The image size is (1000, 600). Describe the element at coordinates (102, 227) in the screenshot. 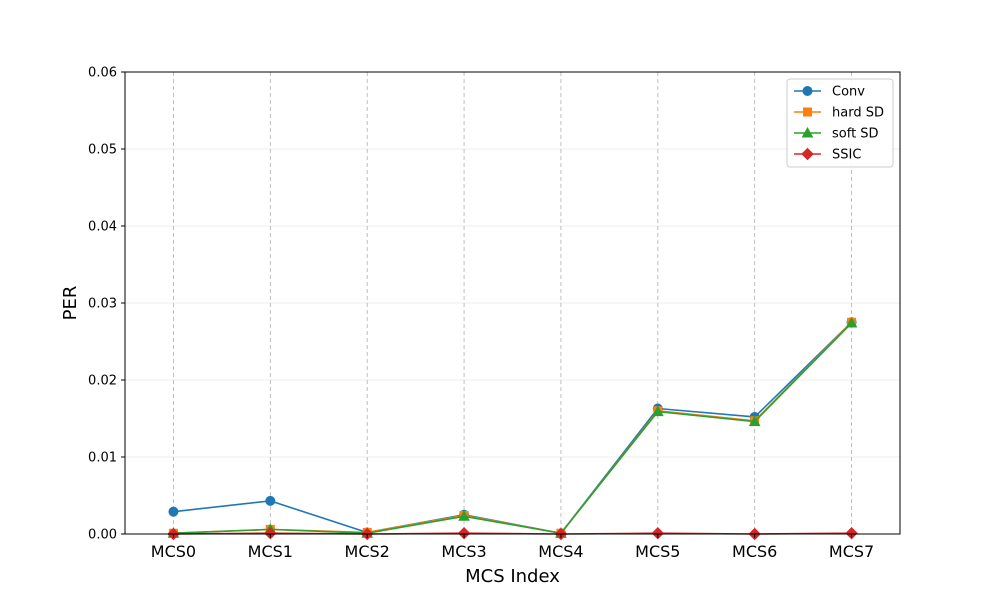

I see `y-tick-label: 0.04` at that location.